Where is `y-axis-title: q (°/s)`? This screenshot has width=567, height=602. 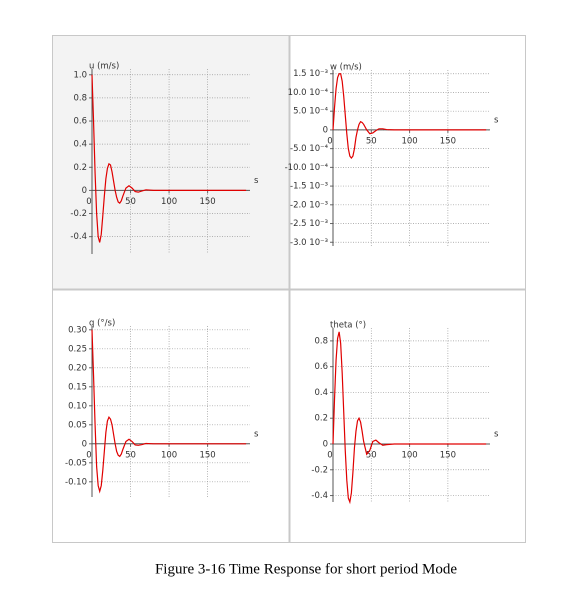 y-axis-title: q (°/s) is located at coordinates (102, 324).